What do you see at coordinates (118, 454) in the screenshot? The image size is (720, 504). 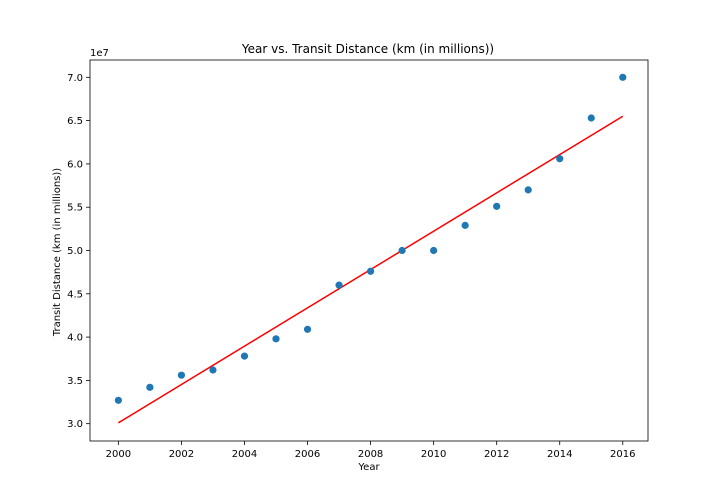 I see `x-tick-label: 2000` at bounding box center [118, 454].